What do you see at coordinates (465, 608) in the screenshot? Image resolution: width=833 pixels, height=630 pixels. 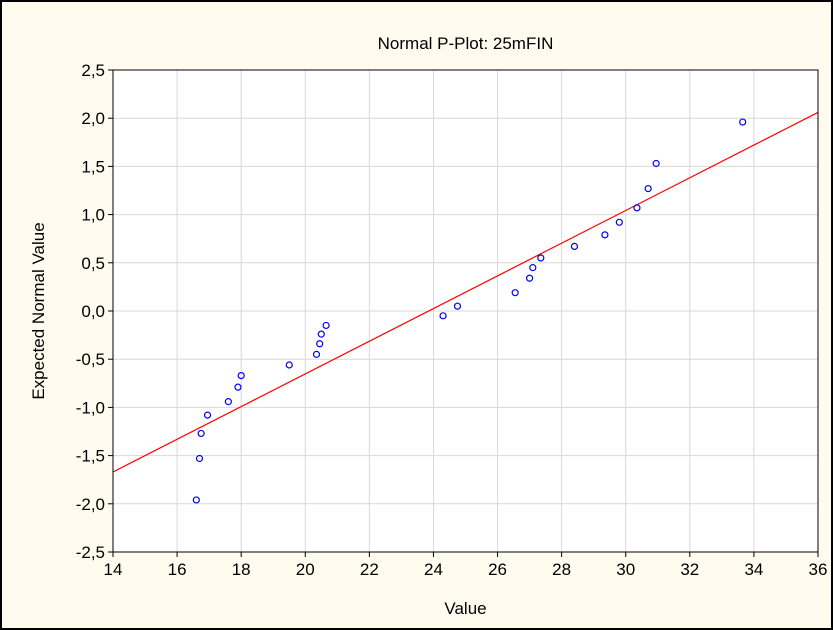 I see `x-axis-label: Value` at bounding box center [465, 608].